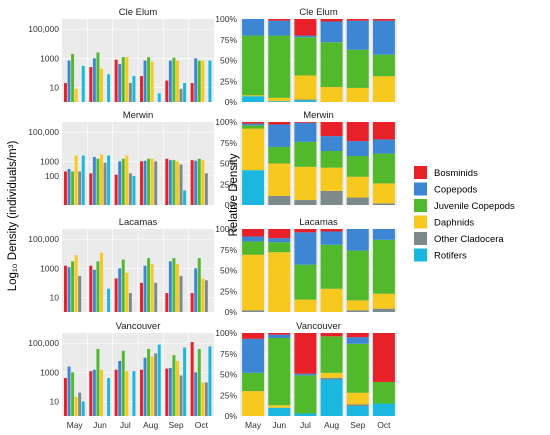  Describe the element at coordinates (331, 238) in the screenshot. I see `stack-copepods-aug` at that location.